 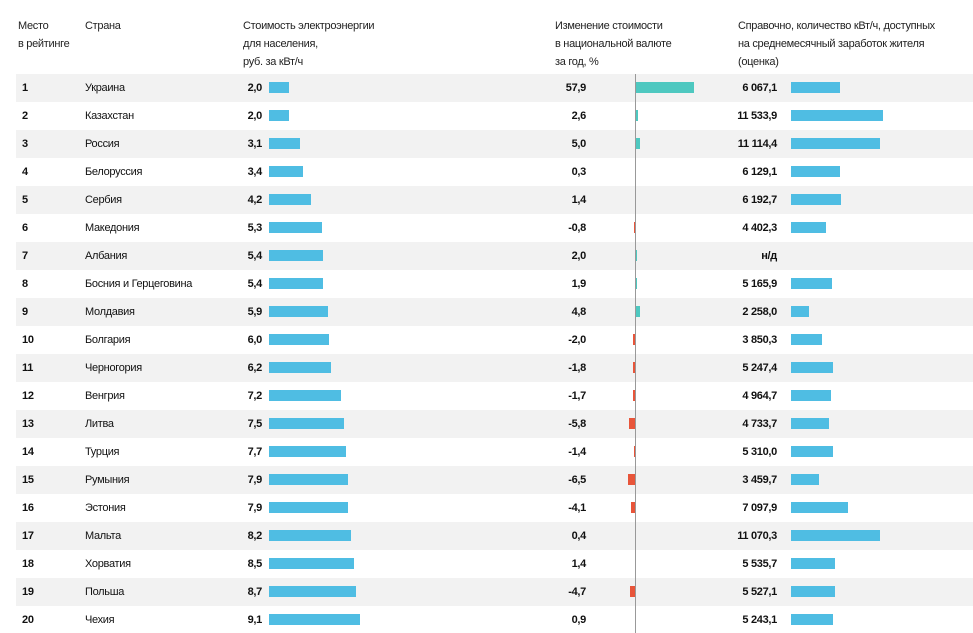 What do you see at coordinates (25, 200) in the screenshot?
I see `rank-cell: 5` at bounding box center [25, 200].